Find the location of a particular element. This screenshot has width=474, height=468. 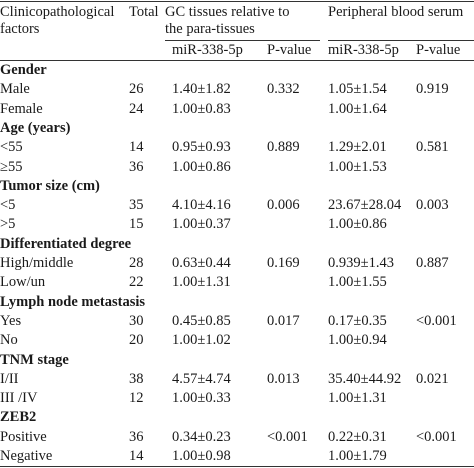

header-gc-group-line1: GC tissues relative to is located at coordinates (227, 12).